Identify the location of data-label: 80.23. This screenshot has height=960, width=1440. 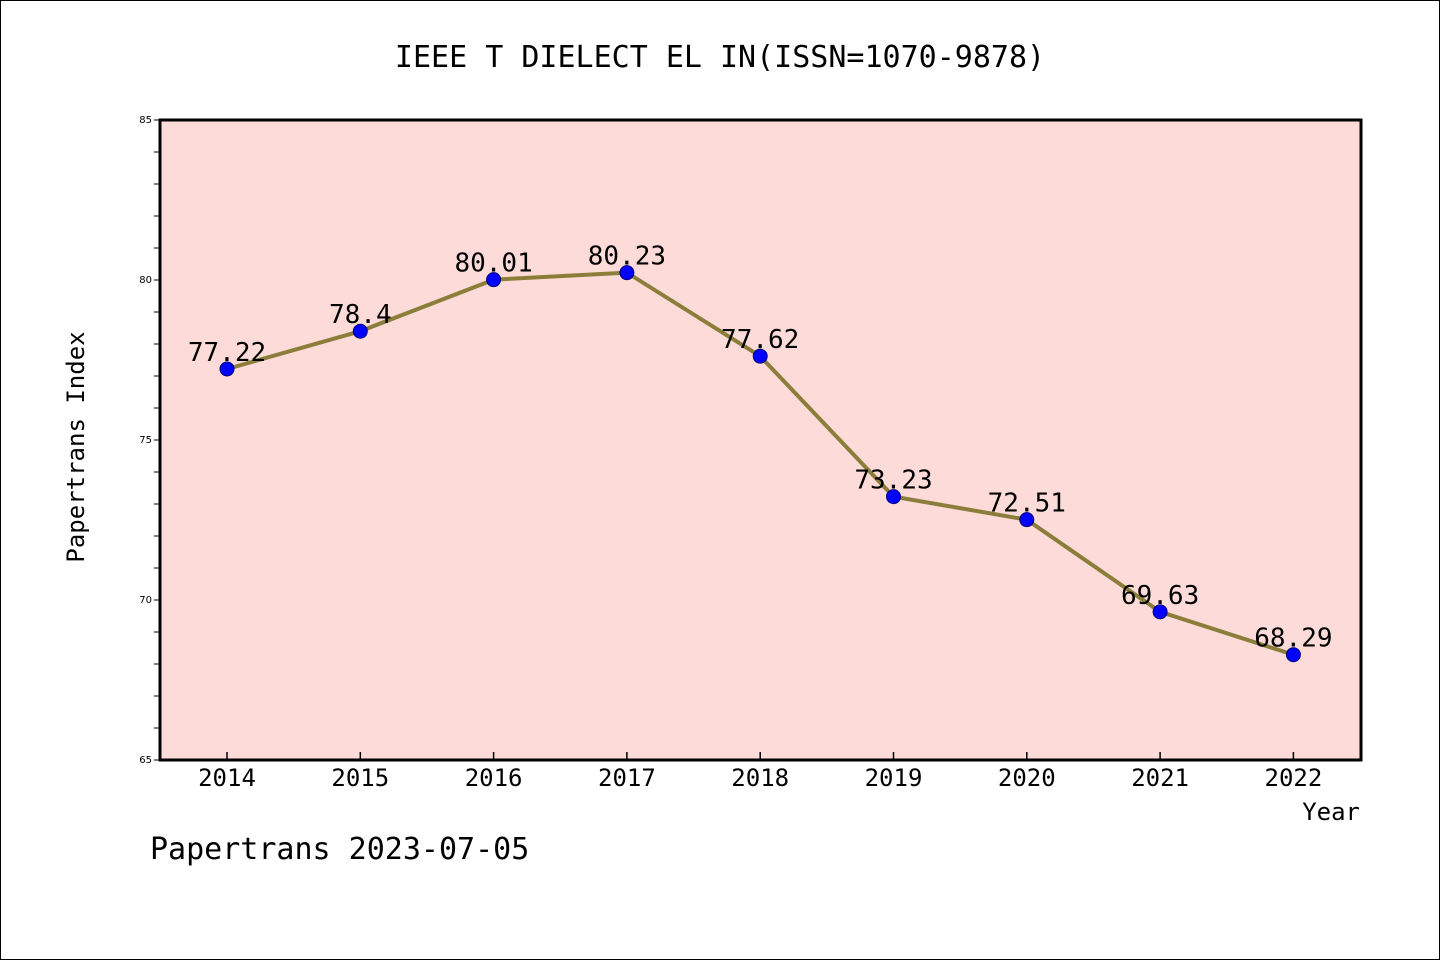
(627, 257).